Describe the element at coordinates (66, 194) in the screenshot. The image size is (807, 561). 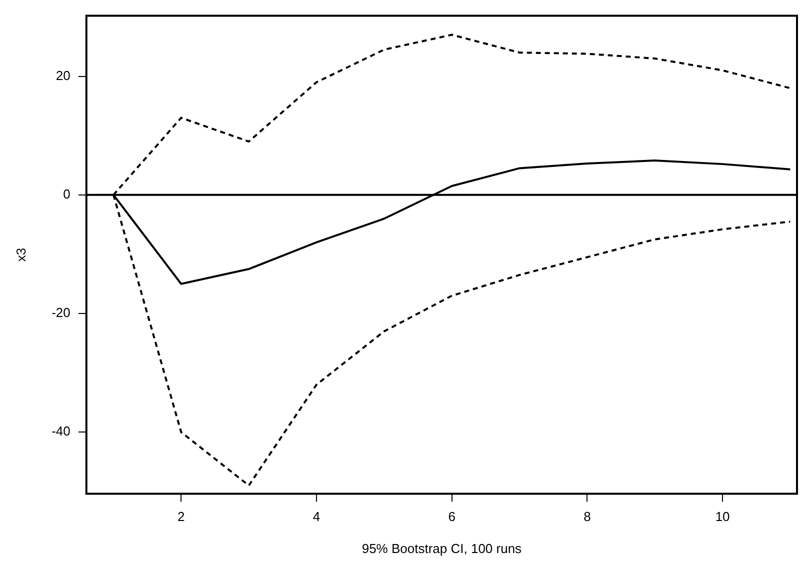
I see `y-tick-label: 0` at that location.